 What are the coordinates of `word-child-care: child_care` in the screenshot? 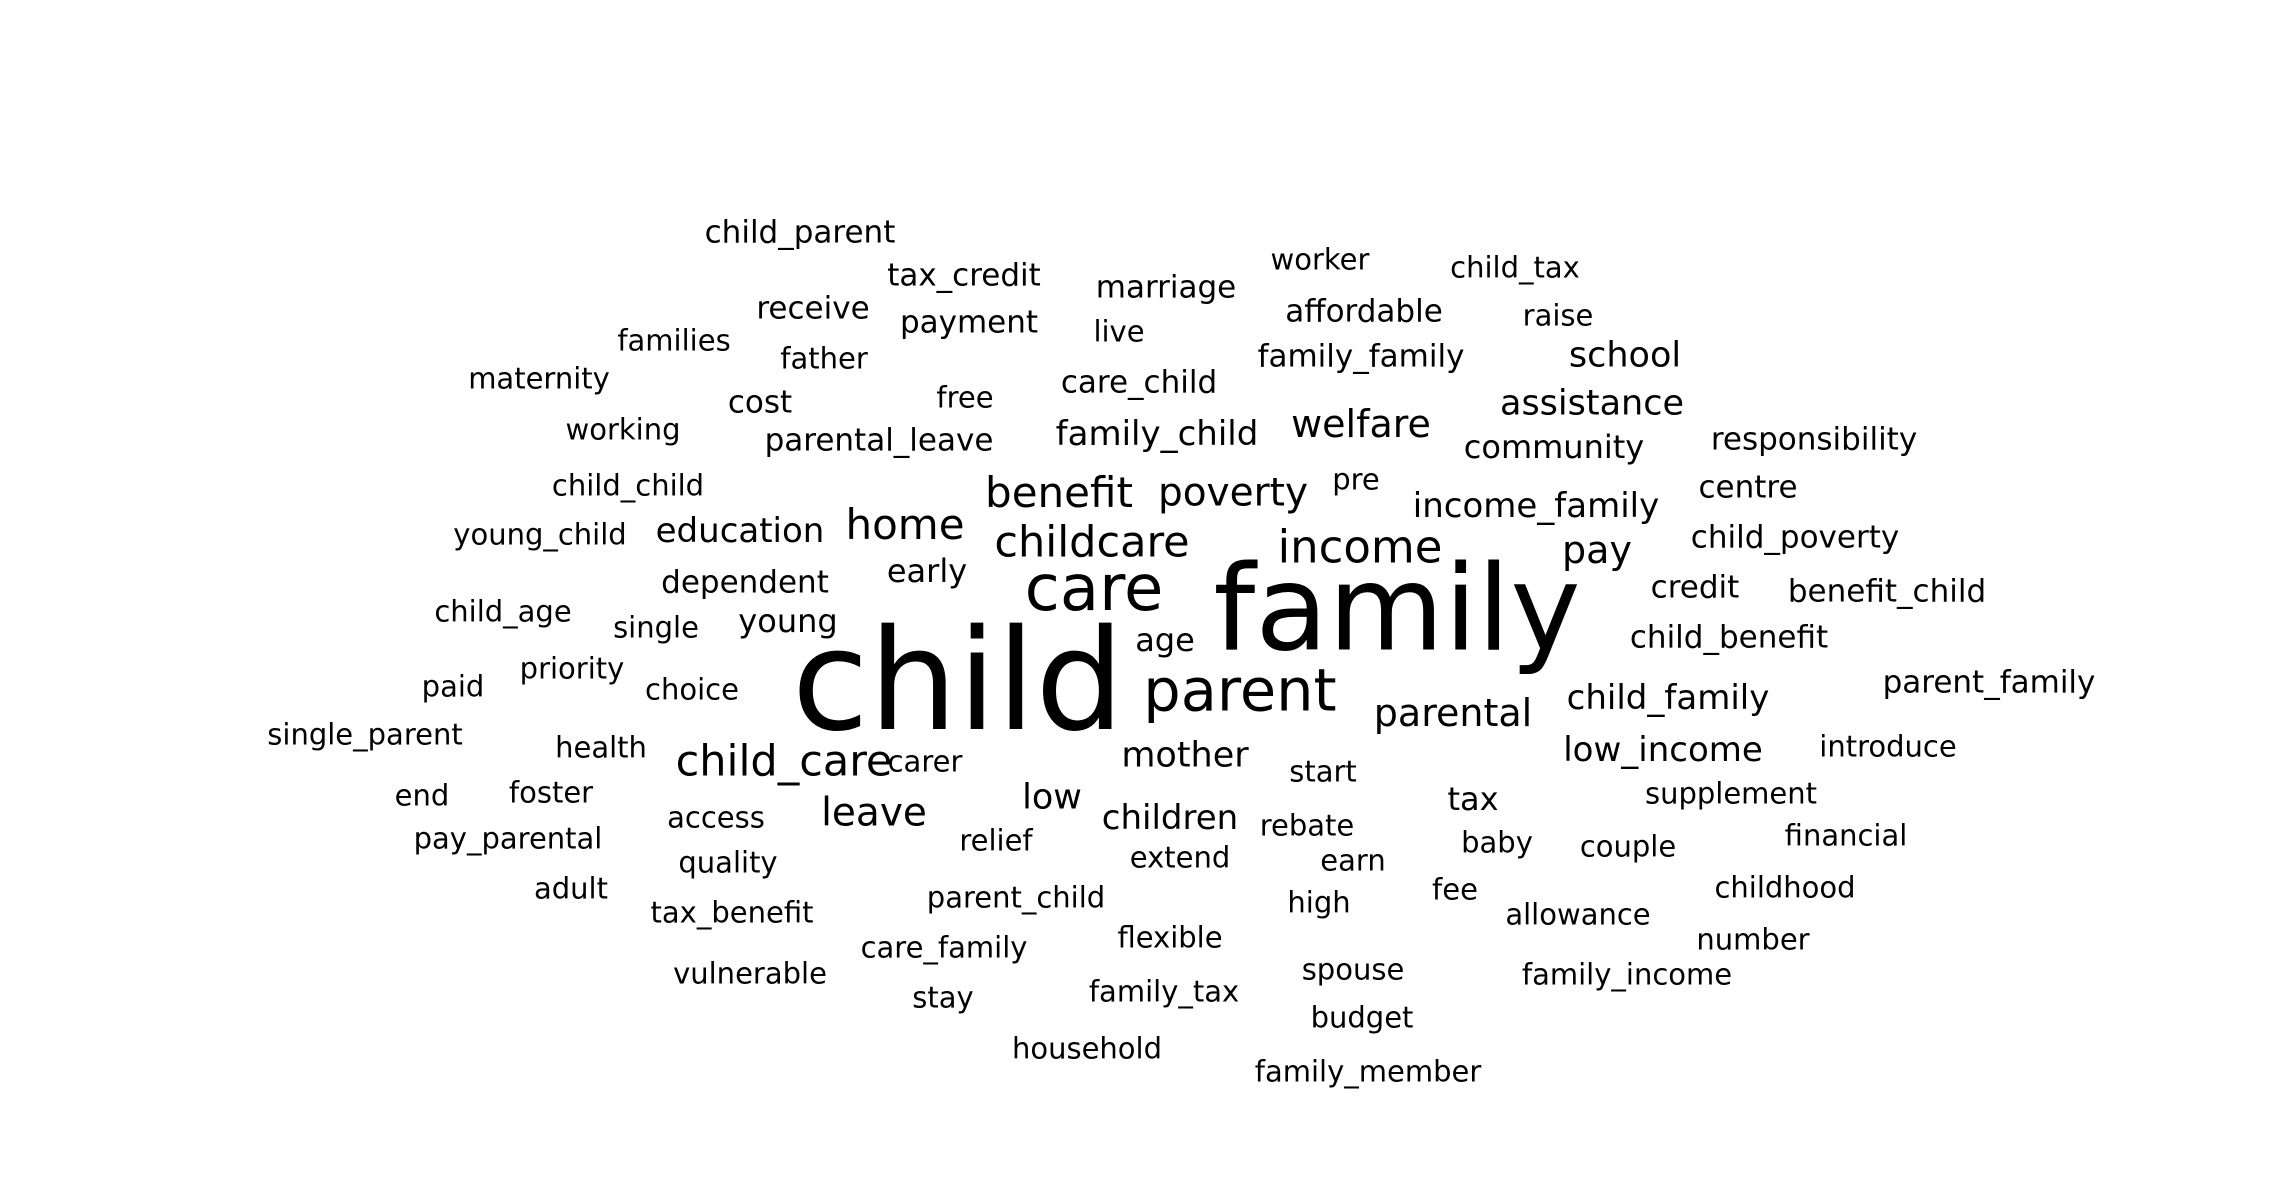 It's located at (784, 761).